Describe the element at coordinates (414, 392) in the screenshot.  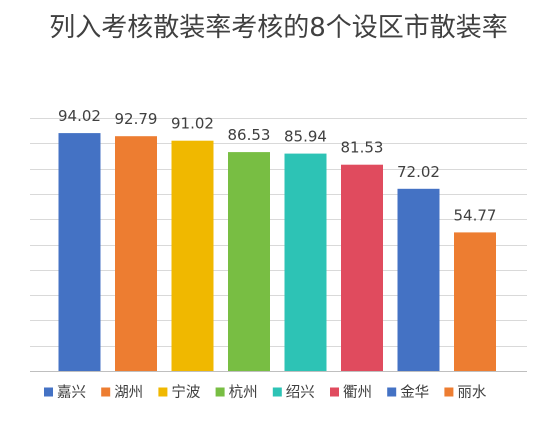
I see `legend-label-7: 金华` at that location.